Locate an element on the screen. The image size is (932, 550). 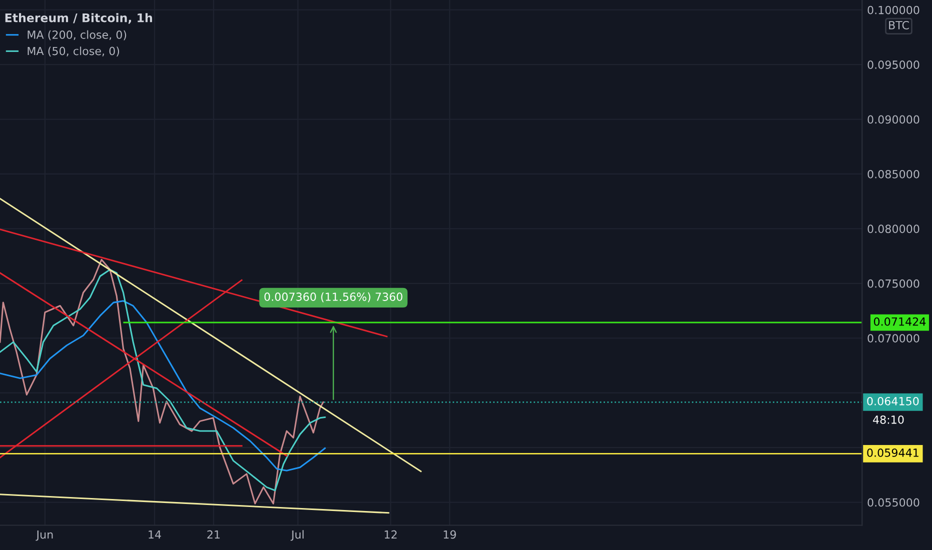
y-tick-label: 0.080000 is located at coordinates (894, 229).